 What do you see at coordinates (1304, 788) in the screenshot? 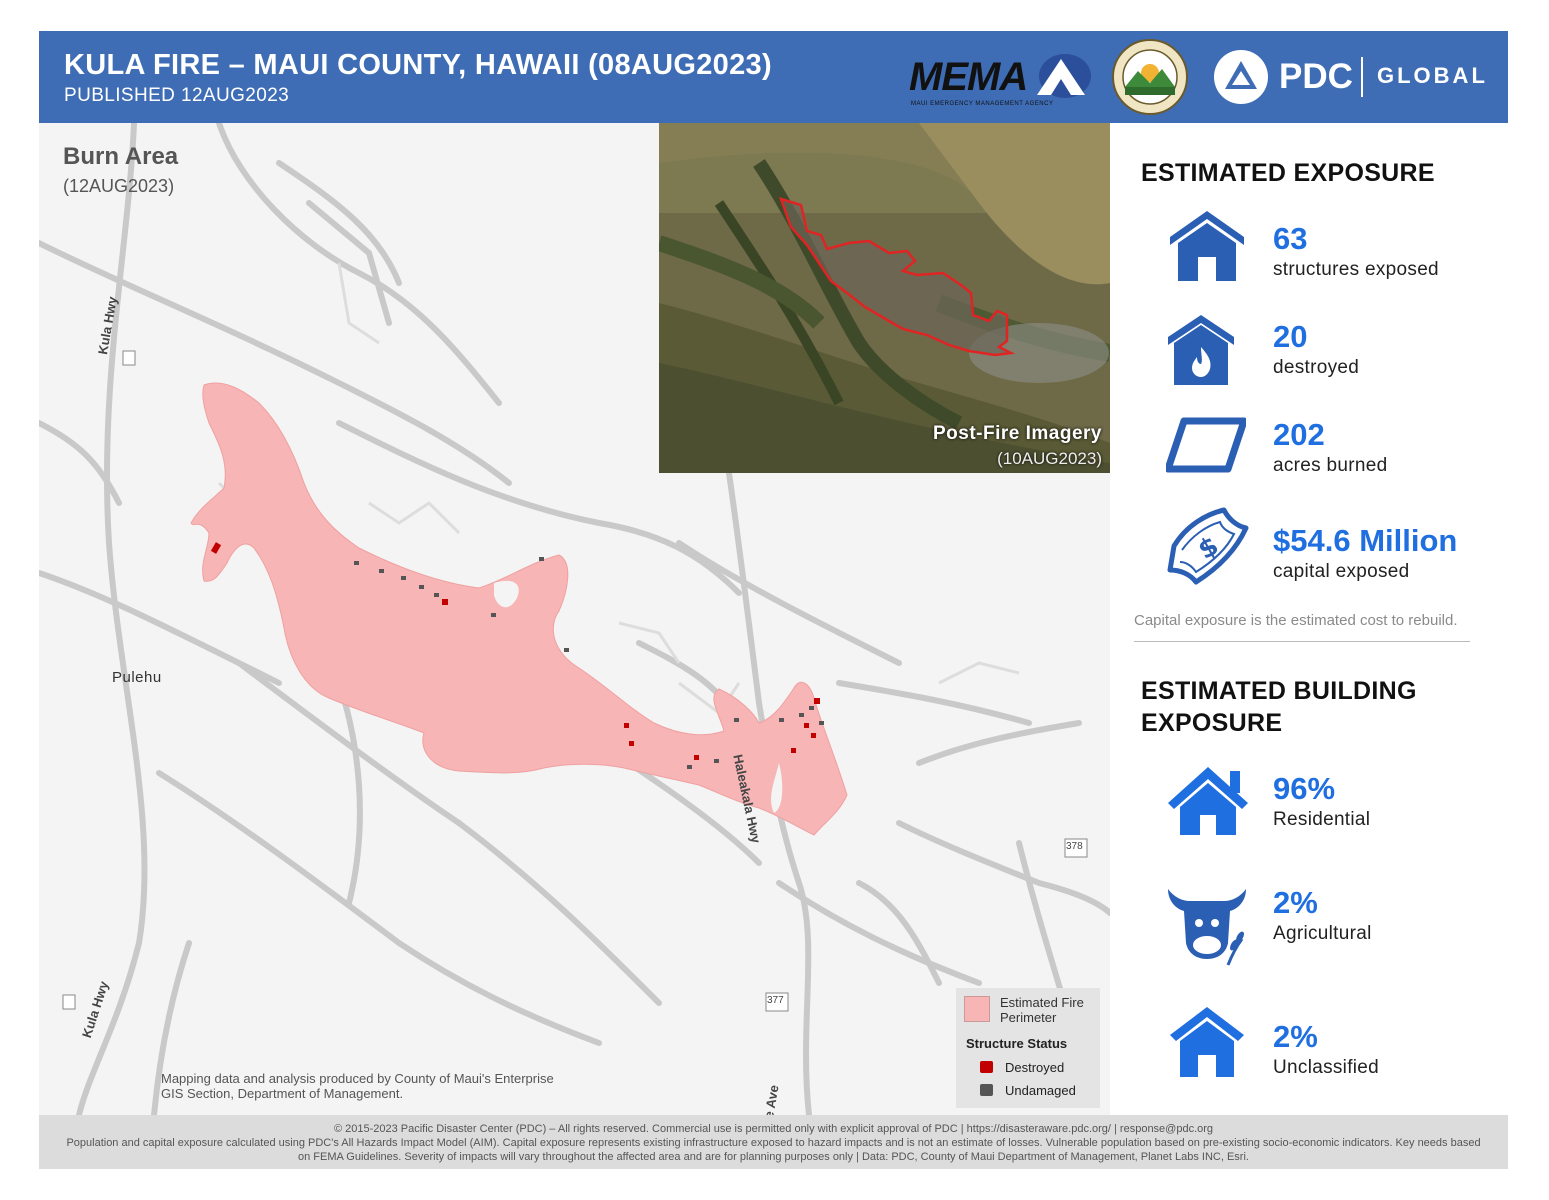
I see `residential-value: 96%` at bounding box center [1304, 788].